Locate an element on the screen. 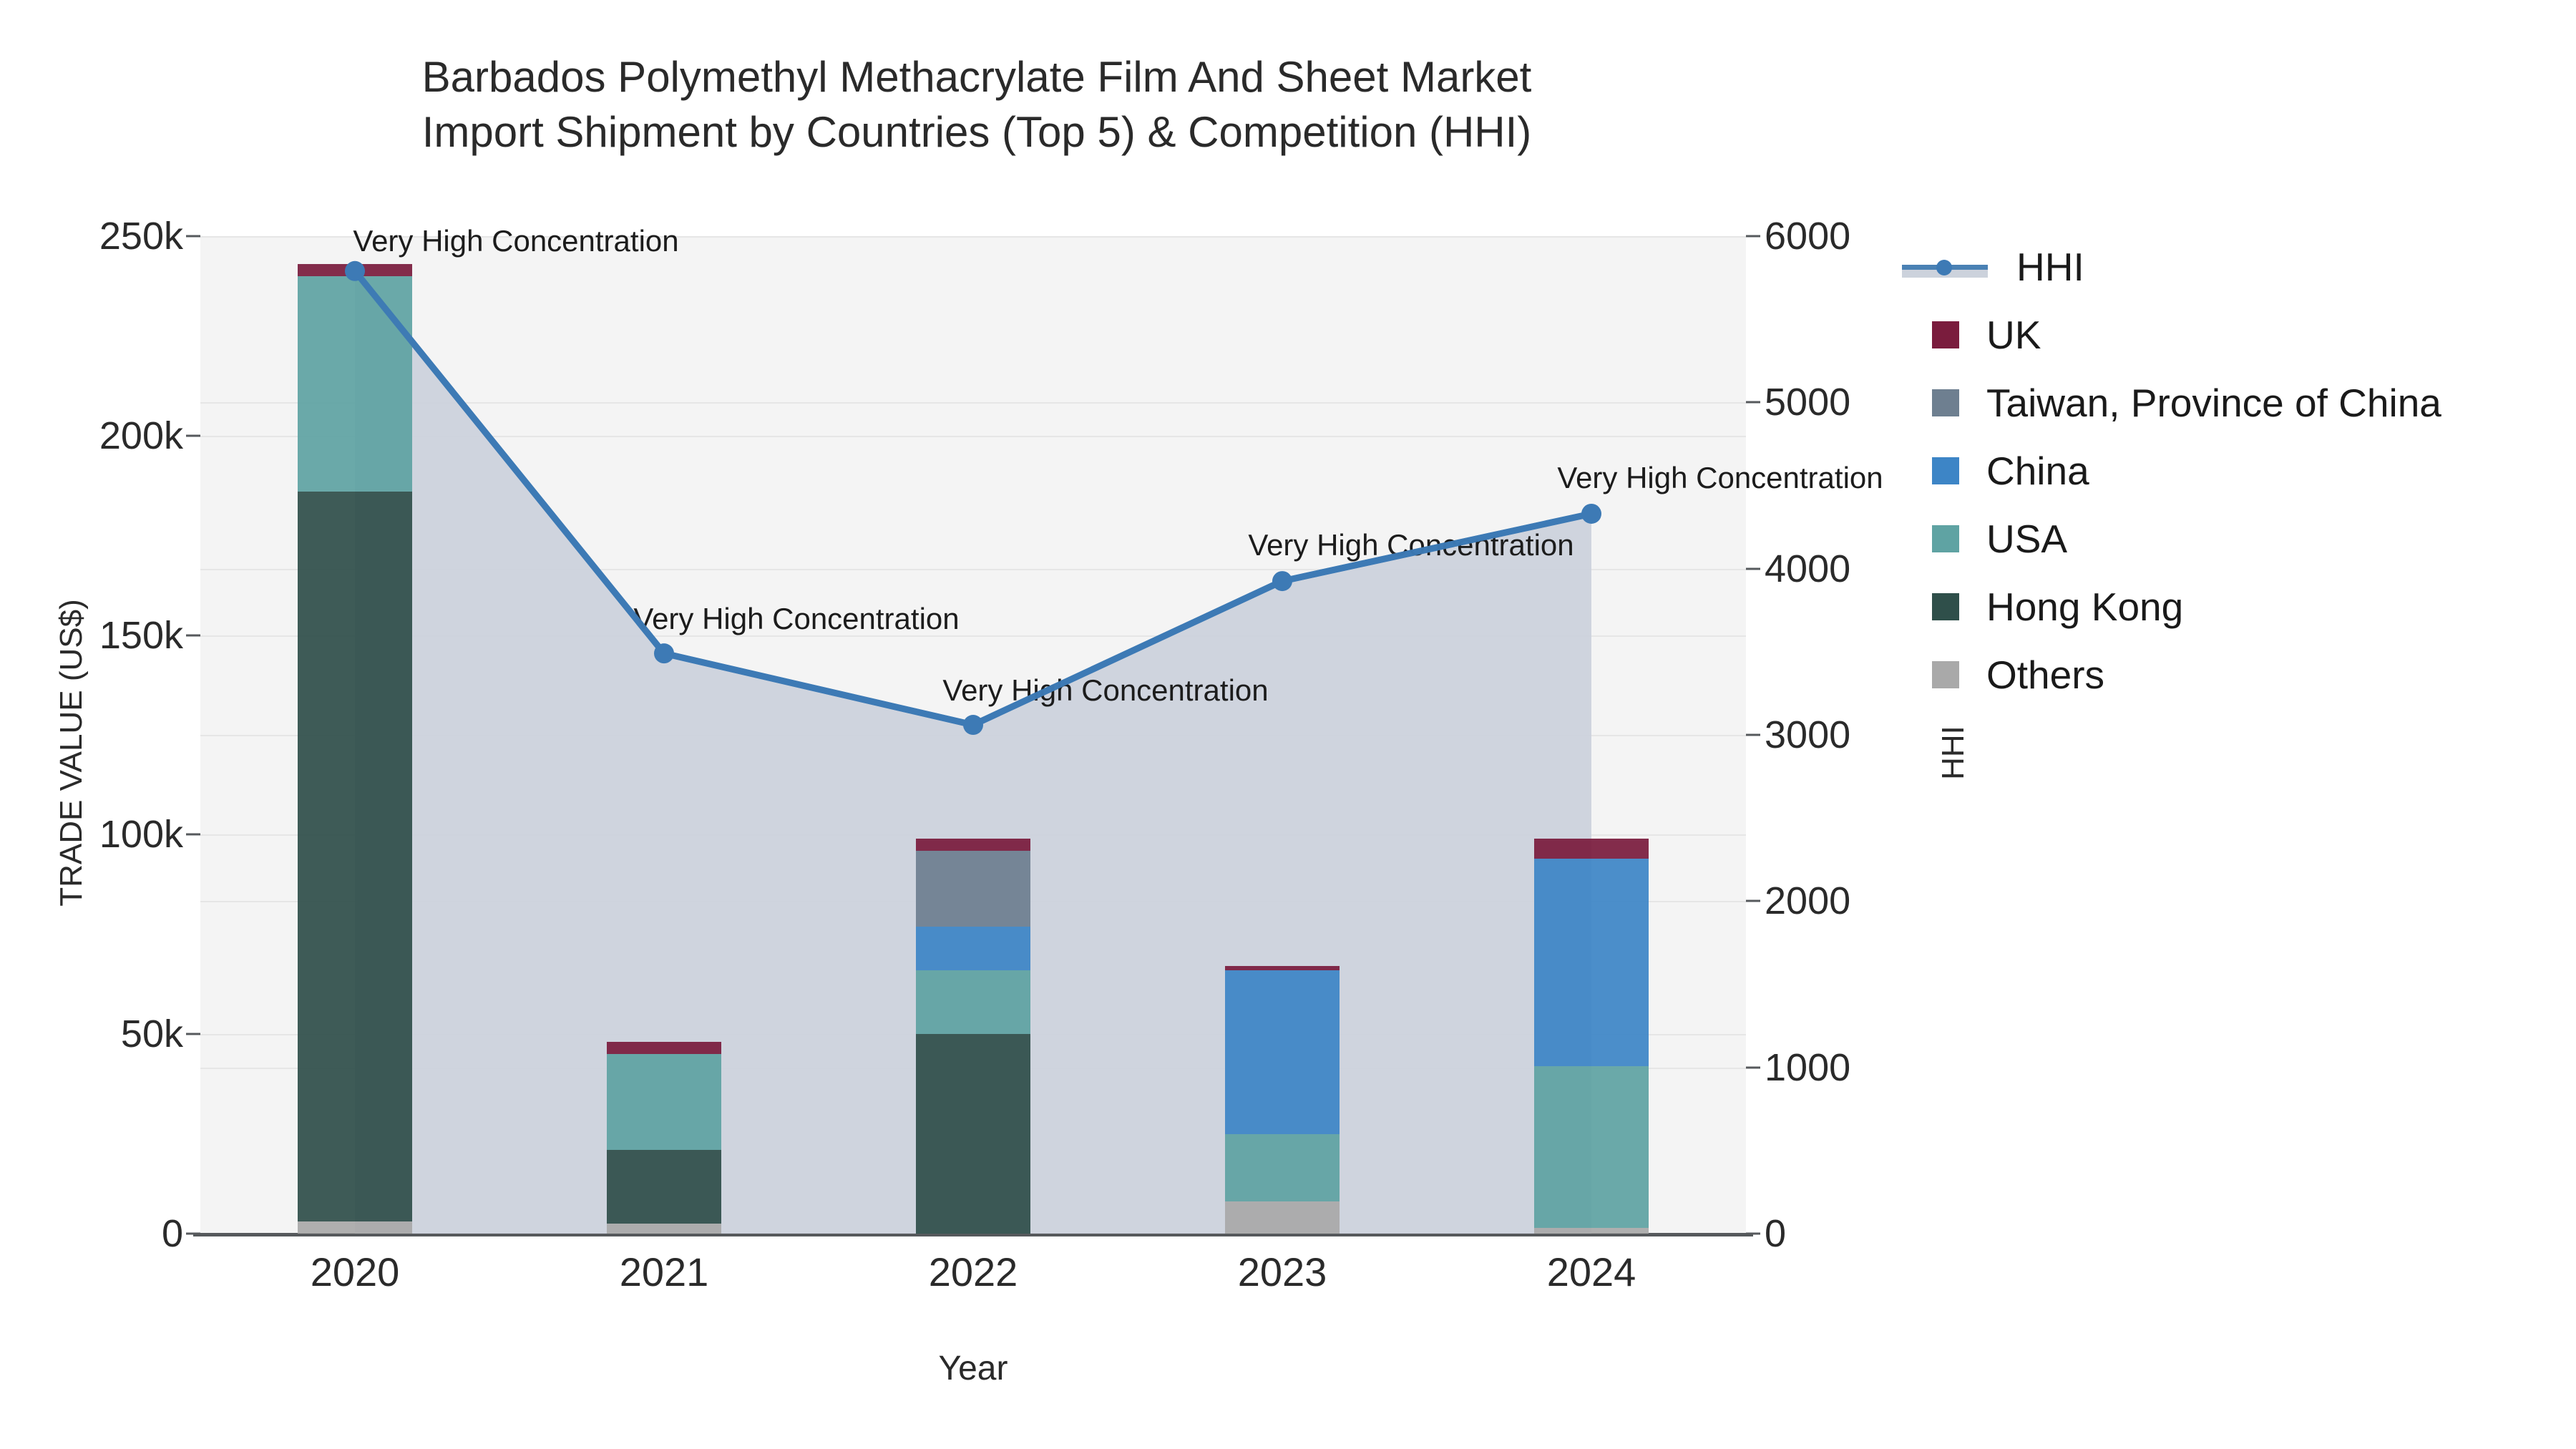 The image size is (2576, 1449). y-tick-left-150k: 150k is located at coordinates (141, 635).